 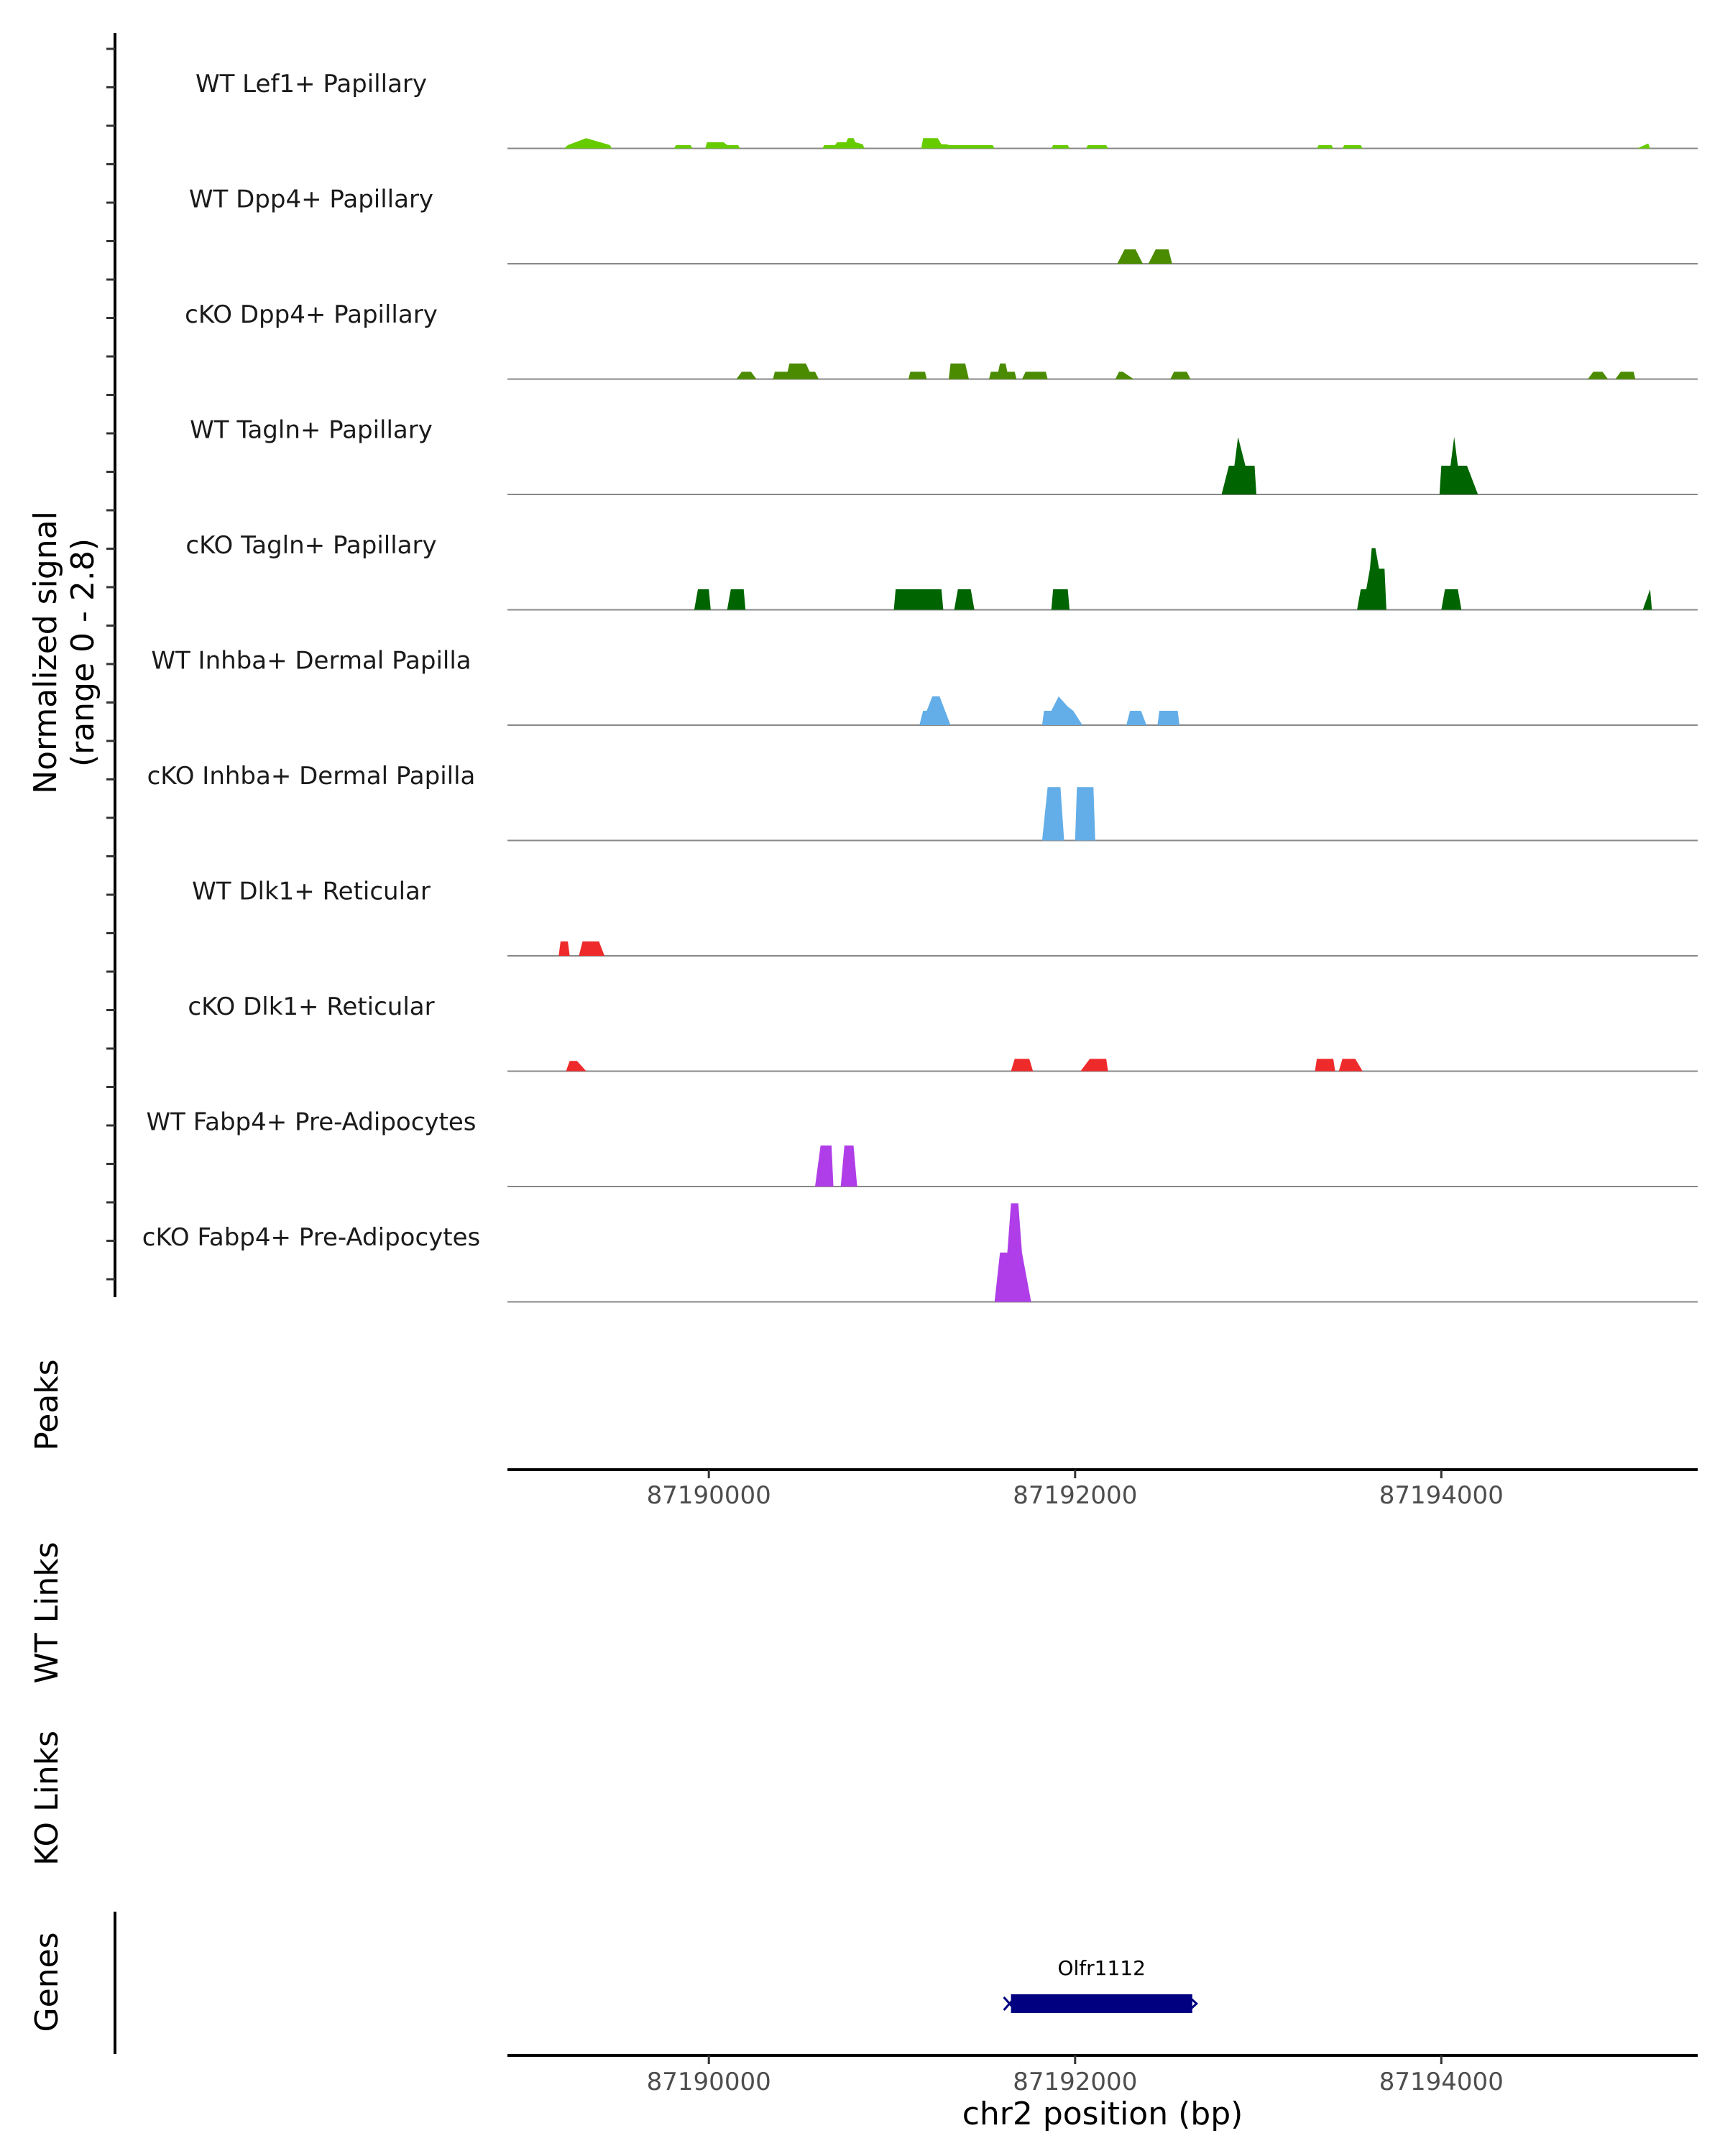 I want to click on genes-panel-title: Genes, so click(x=47, y=1982).